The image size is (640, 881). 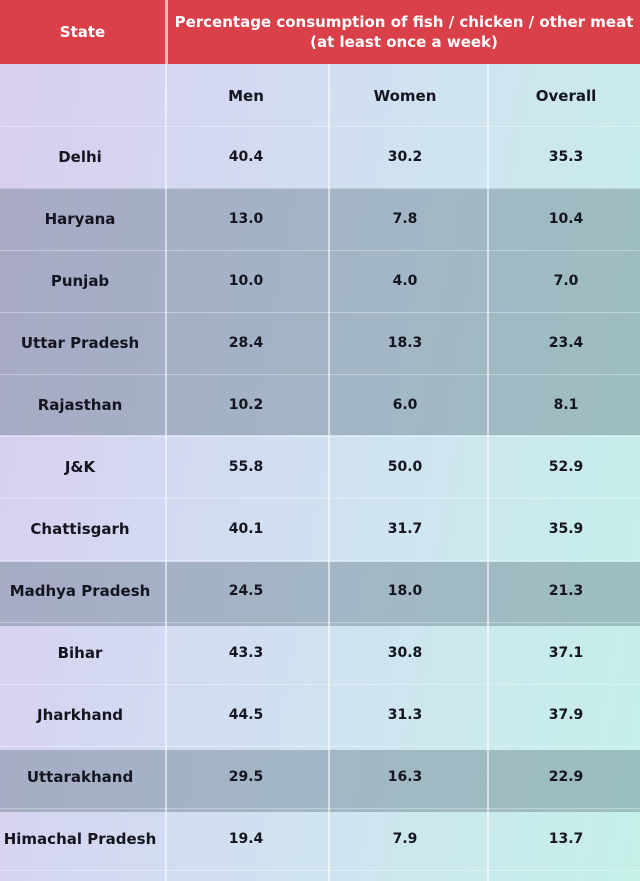 What do you see at coordinates (246, 529) in the screenshot?
I see `value-men: 40.1` at bounding box center [246, 529].